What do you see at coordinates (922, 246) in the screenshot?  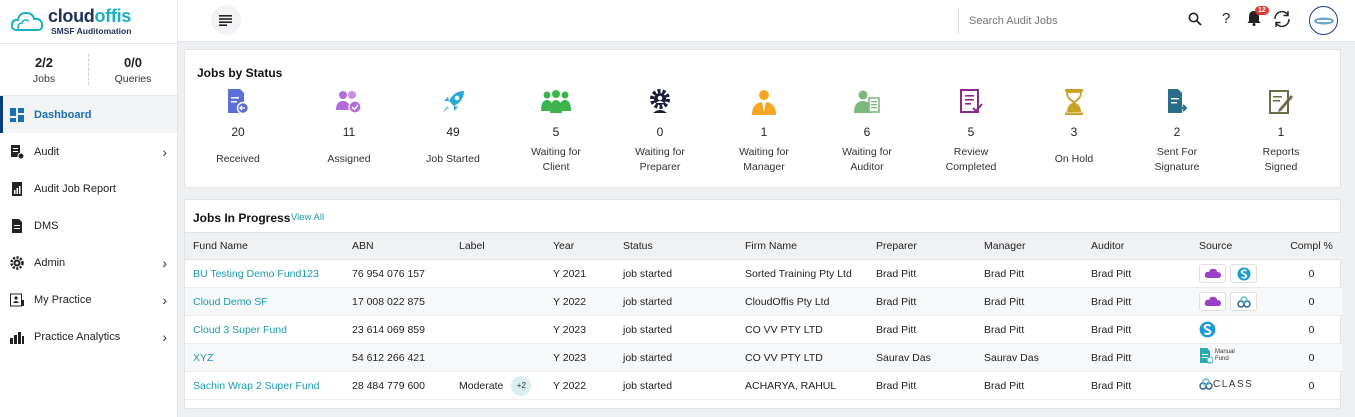 I see `col-preparer: Preparer` at bounding box center [922, 246].